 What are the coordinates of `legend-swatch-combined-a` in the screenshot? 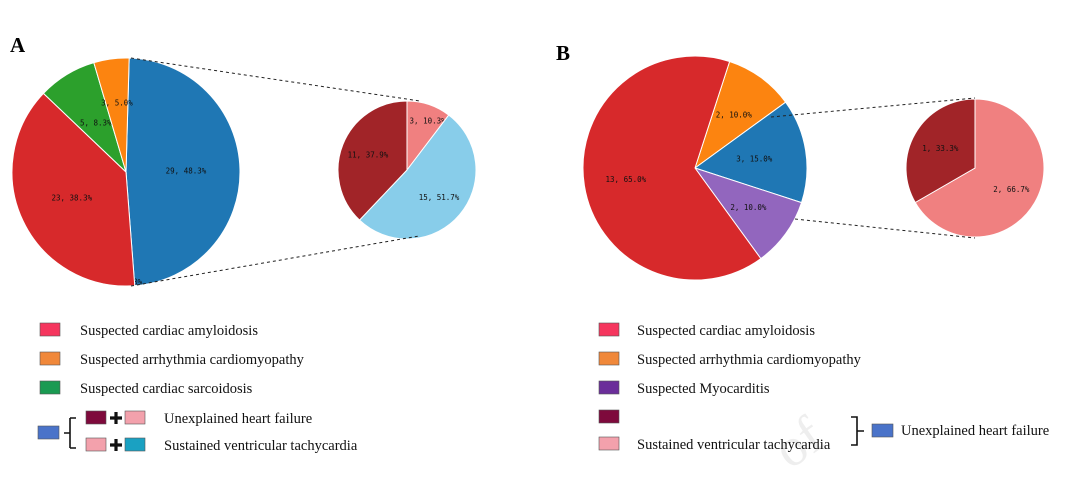 It's located at (48, 432).